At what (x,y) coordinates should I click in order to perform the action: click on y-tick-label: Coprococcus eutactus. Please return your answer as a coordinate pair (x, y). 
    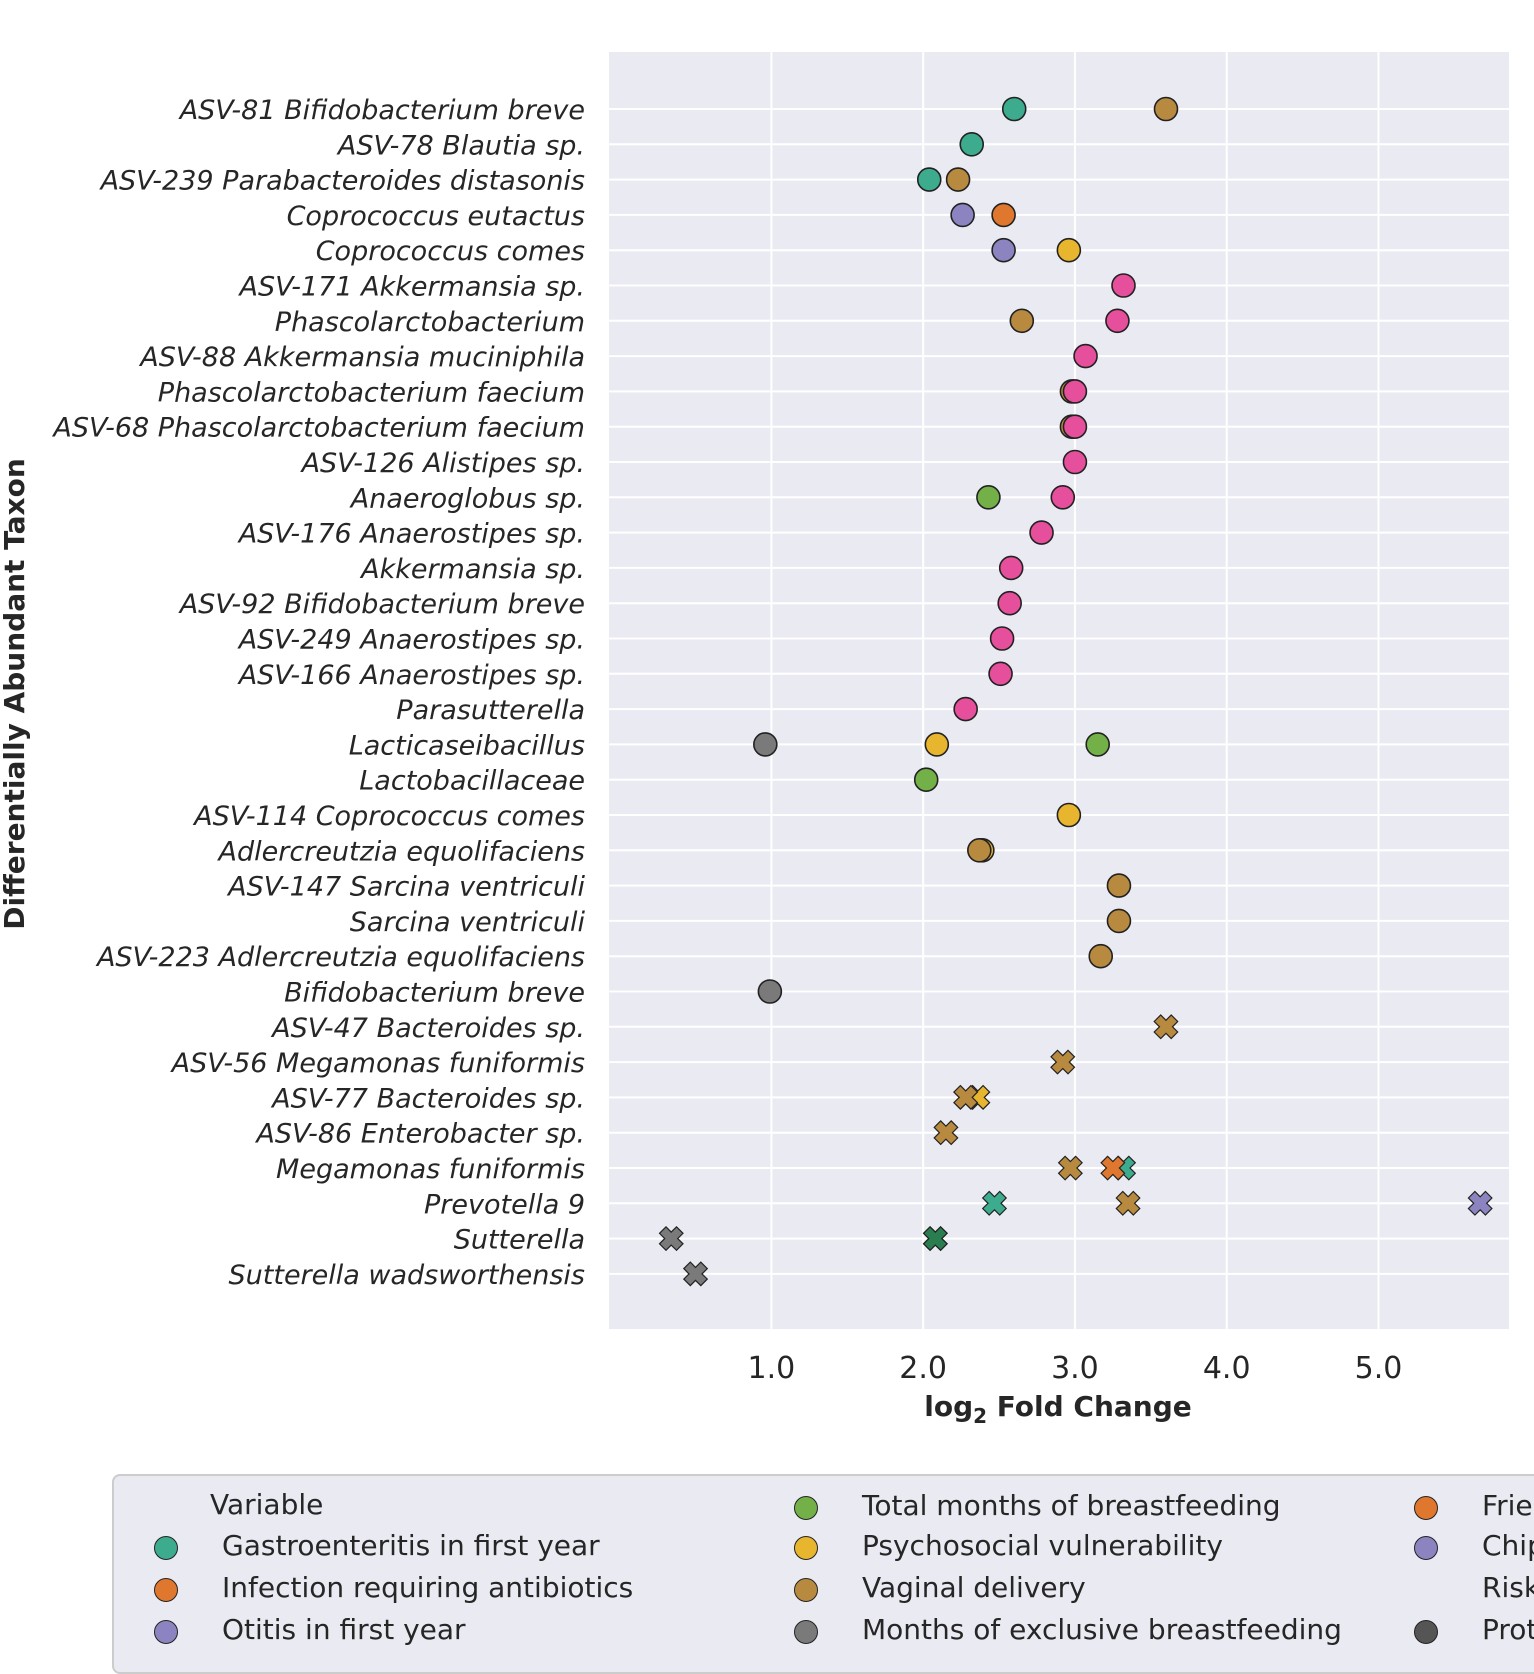
    Looking at the image, I should click on (436, 216).